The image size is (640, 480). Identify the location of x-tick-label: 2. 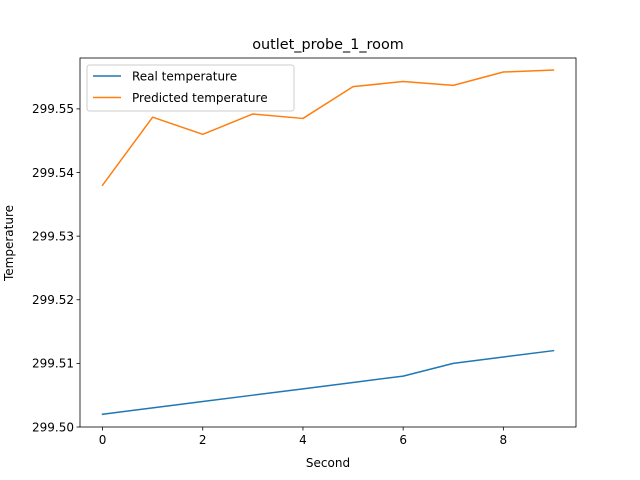
(203, 440).